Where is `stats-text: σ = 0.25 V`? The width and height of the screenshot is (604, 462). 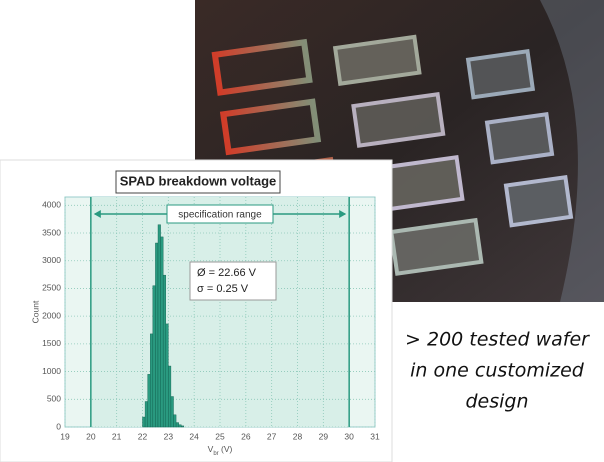 stats-text: σ = 0.25 V is located at coordinates (223, 289).